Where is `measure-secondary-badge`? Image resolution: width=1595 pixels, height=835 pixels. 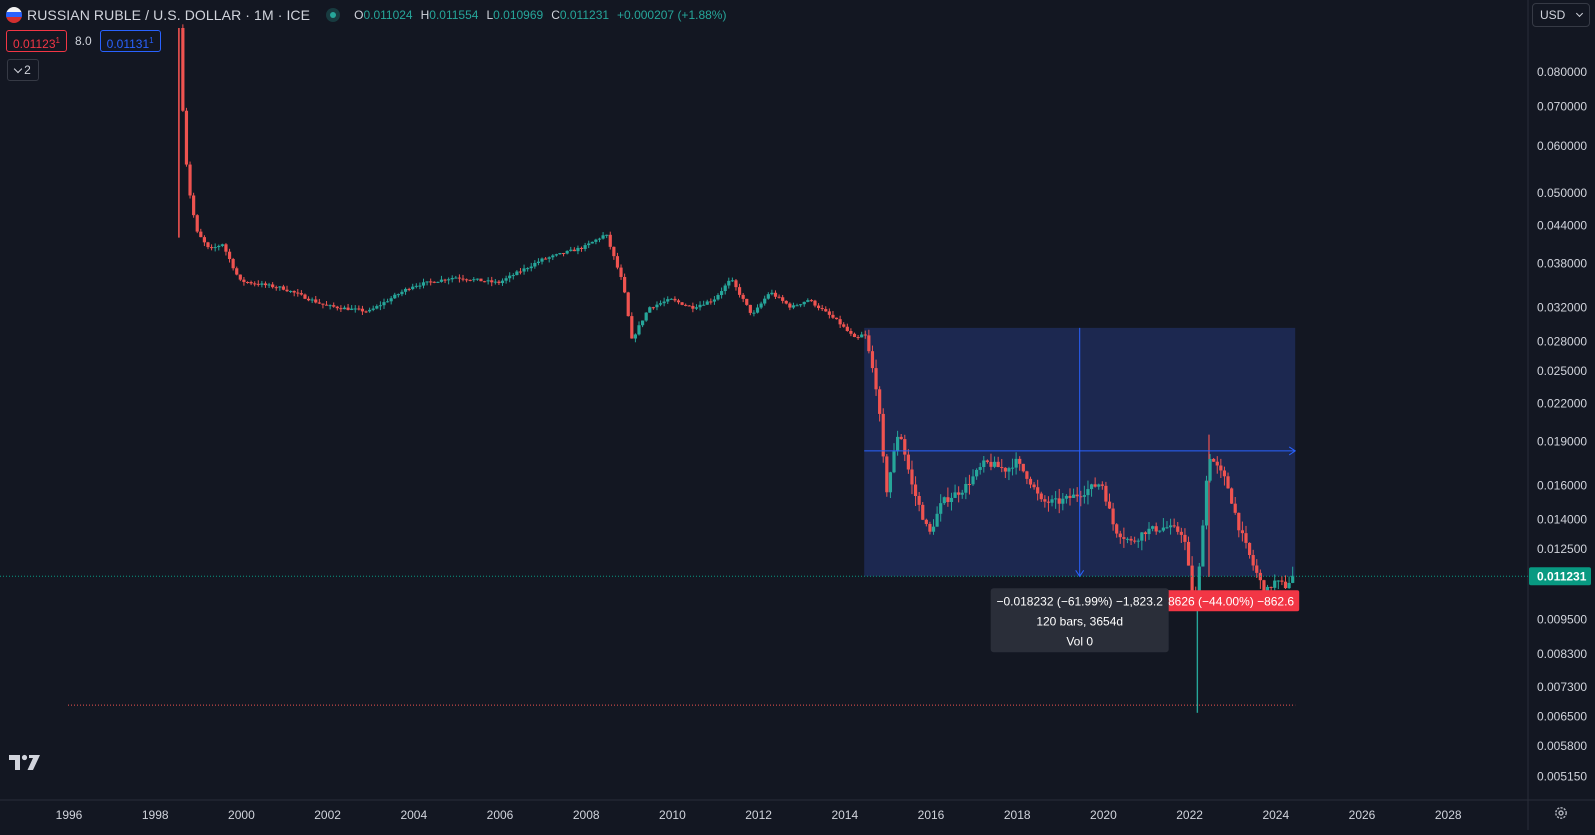 measure-secondary-badge is located at coordinates (1232, 601).